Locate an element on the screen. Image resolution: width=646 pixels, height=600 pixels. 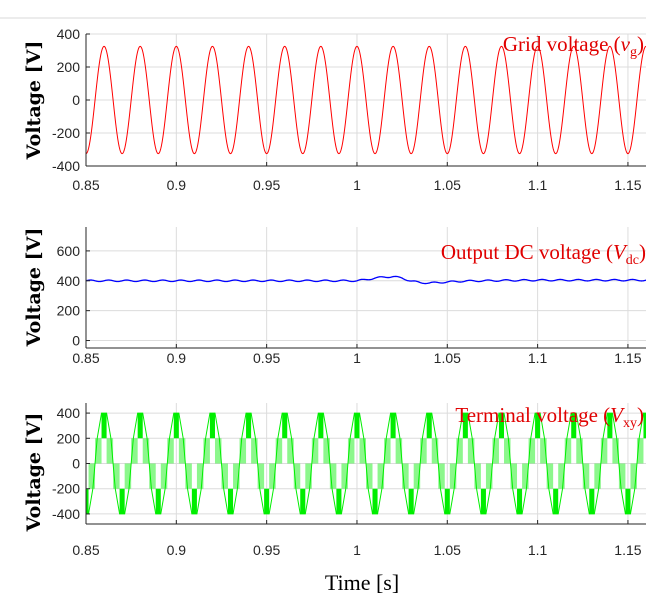
dc-voltage-trace is located at coordinates (366, 280).